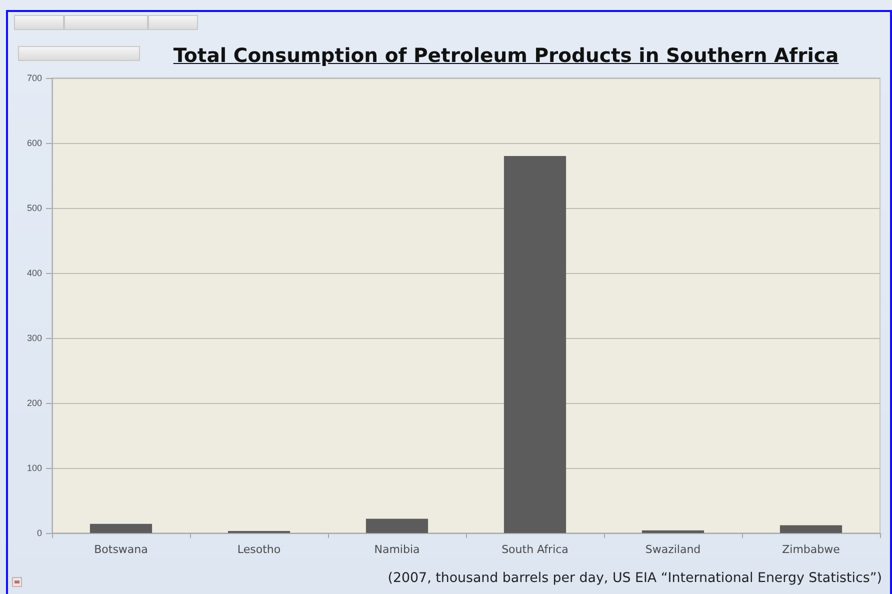 The image size is (892, 594). What do you see at coordinates (397, 549) in the screenshot?
I see `x-tick-label: Namibia` at bounding box center [397, 549].